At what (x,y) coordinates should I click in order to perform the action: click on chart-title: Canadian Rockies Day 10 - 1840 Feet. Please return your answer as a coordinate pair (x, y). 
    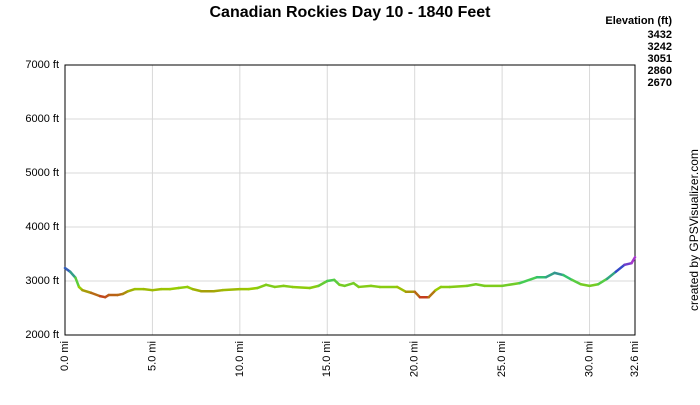
    Looking at the image, I should click on (350, 12).